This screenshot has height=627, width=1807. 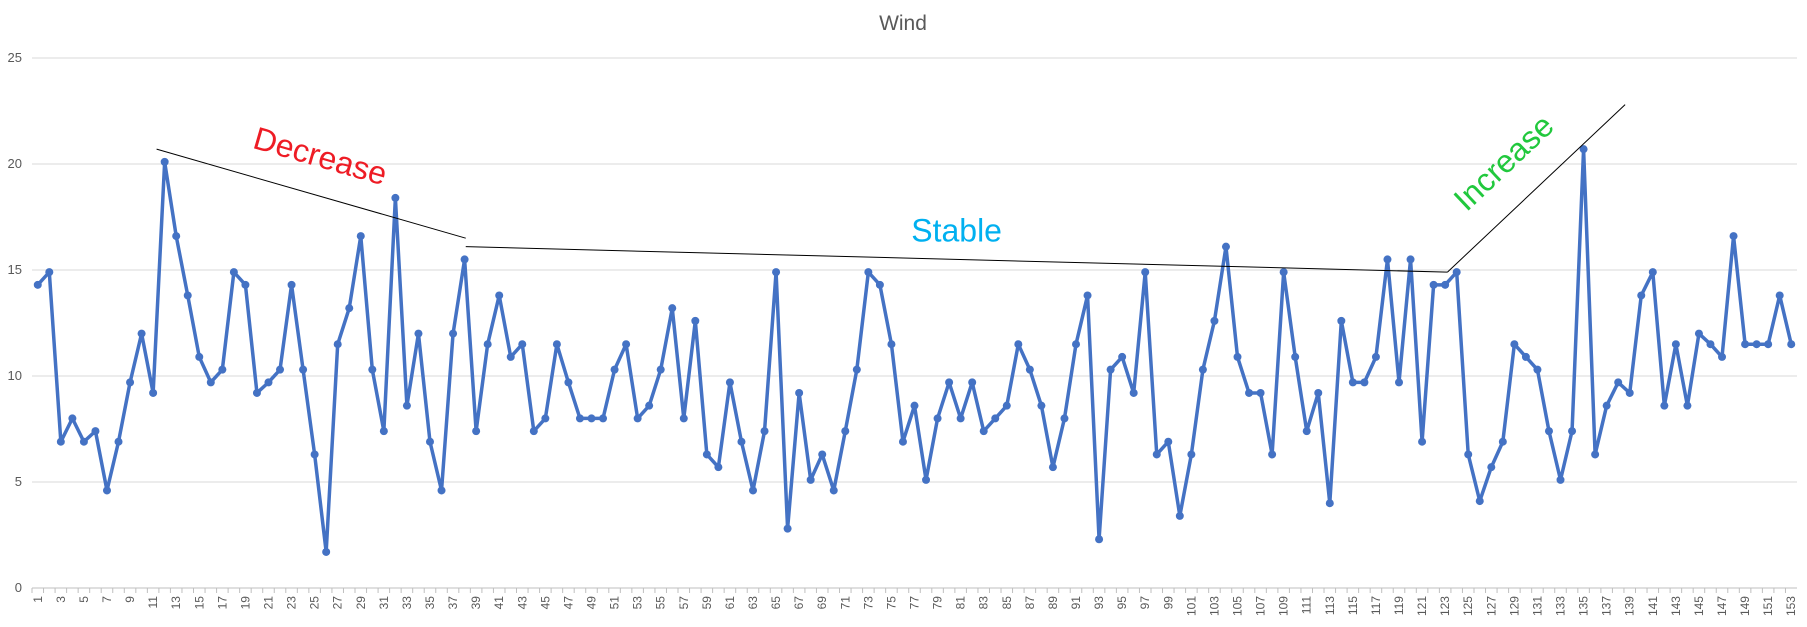 What do you see at coordinates (18, 587) in the screenshot?
I see `y-tick-label: 0` at bounding box center [18, 587].